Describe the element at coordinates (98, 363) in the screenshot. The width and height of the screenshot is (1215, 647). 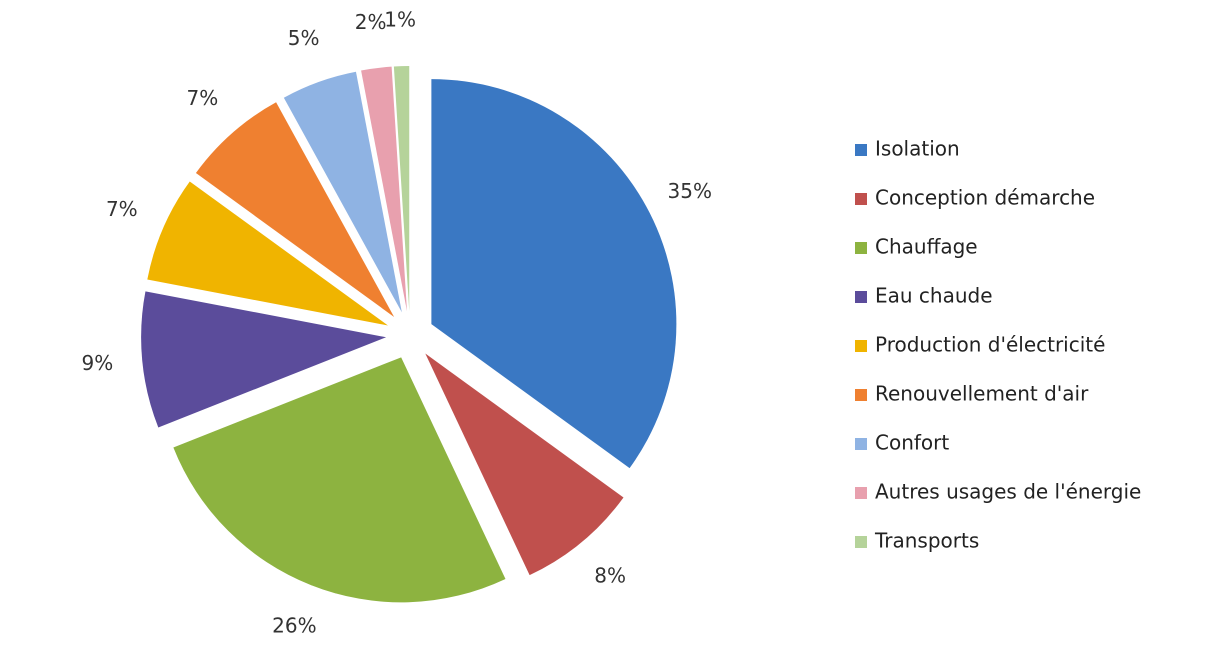
I see `data-label: 9%` at that location.